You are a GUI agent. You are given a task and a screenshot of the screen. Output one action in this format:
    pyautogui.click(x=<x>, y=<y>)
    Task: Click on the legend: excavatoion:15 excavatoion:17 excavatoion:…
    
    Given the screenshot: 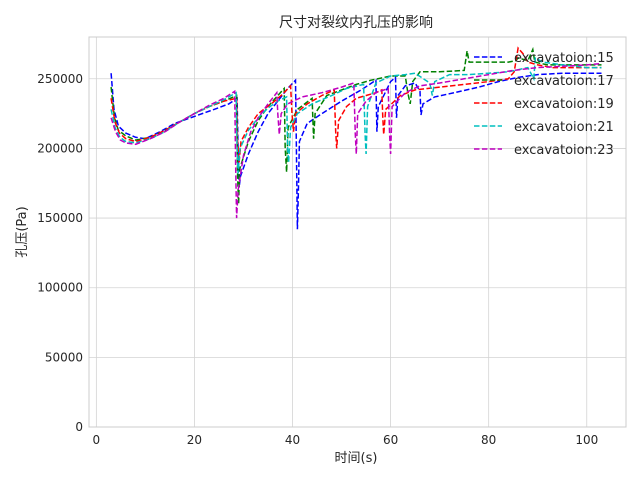 What is the action you would take?
    pyautogui.click(x=544, y=104)
    